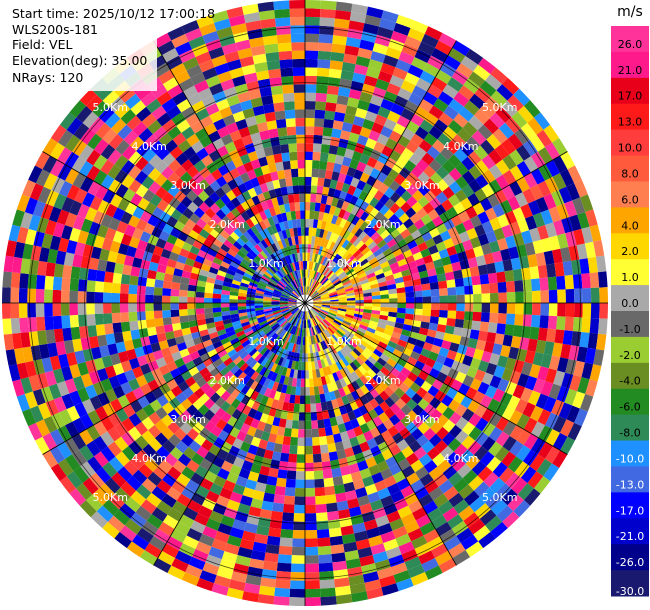 The image size is (650, 610). Describe the element at coordinates (629, 407) in the screenshot. I see `colorbar-tick-label: -6.0` at that location.